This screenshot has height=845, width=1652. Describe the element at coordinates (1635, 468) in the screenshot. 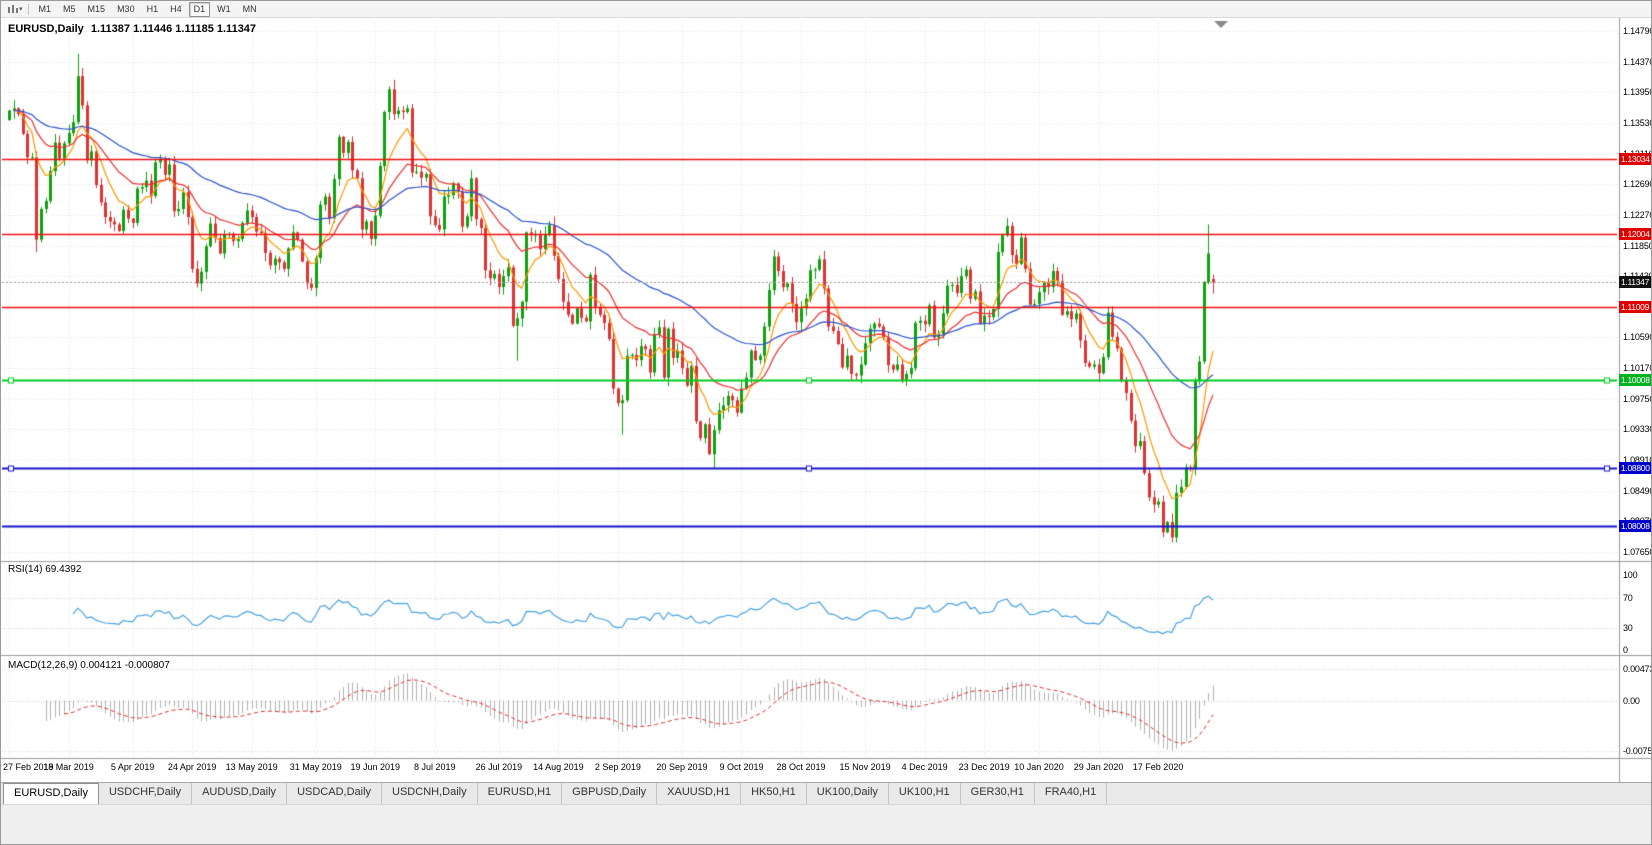

I see `hline-price-badge: 1.08800` at that location.